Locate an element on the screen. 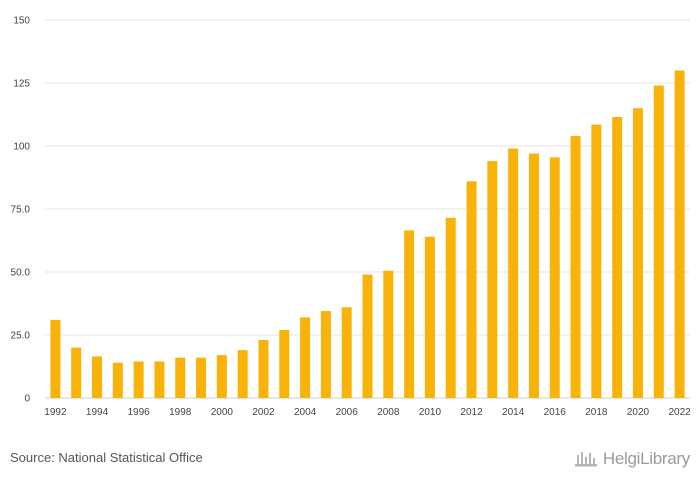 The width and height of the screenshot is (700, 483). brand-name: HelgiLibrary is located at coordinates (646, 458).